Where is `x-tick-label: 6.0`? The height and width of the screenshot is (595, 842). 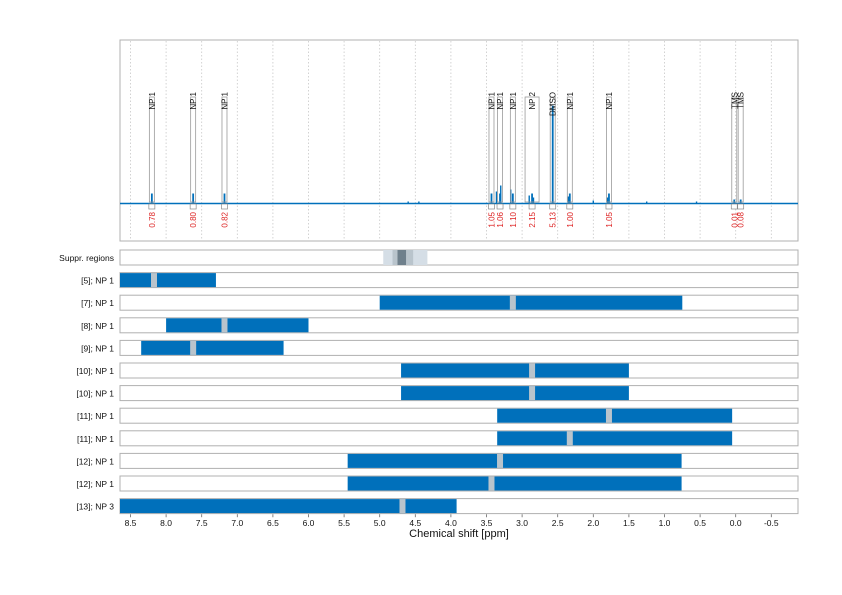 x-tick-label: 6.0 is located at coordinates (309, 523).